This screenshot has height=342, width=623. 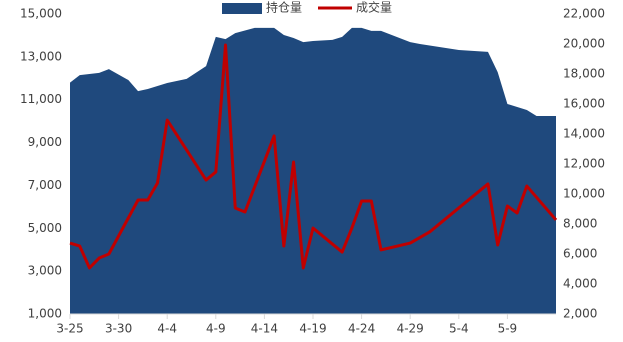 What do you see at coordinates (69, 329) in the screenshot?
I see `x-tick-label: 3-25` at bounding box center [69, 329].